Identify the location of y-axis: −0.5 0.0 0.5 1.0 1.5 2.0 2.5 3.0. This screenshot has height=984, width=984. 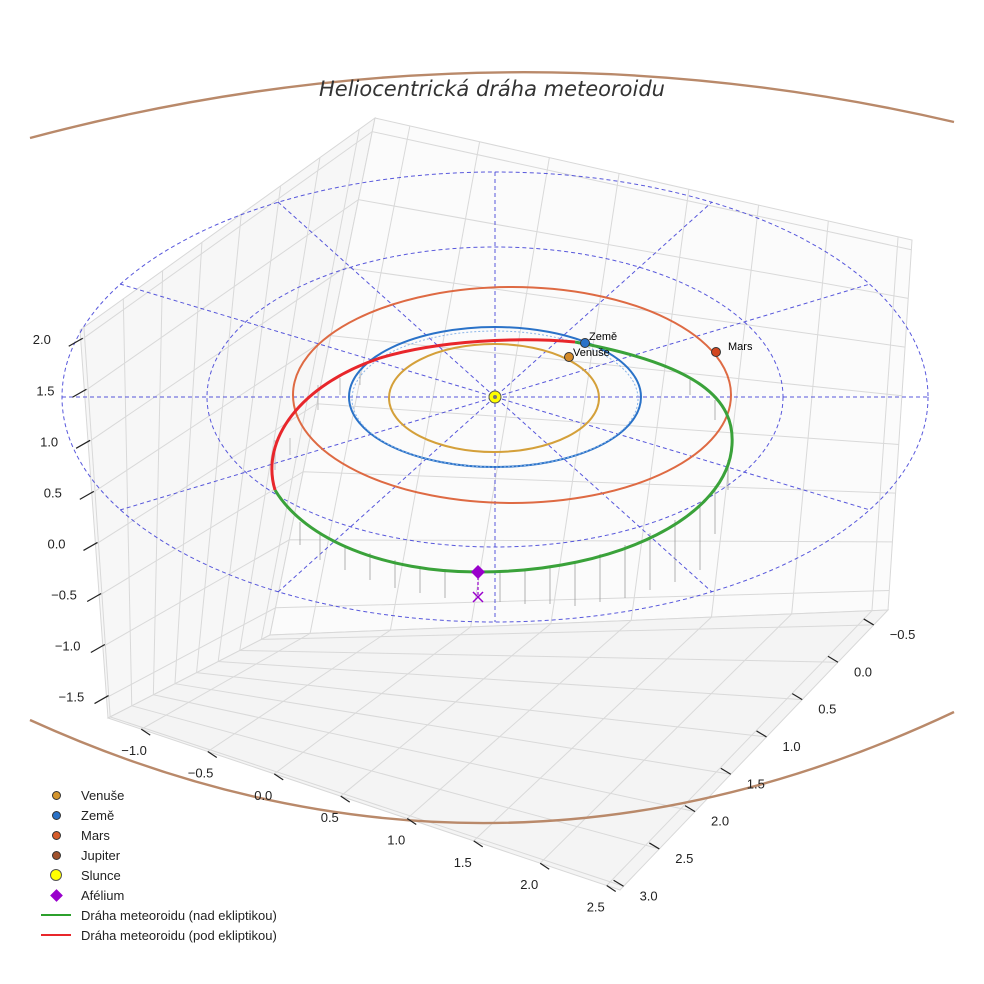
(764, 760).